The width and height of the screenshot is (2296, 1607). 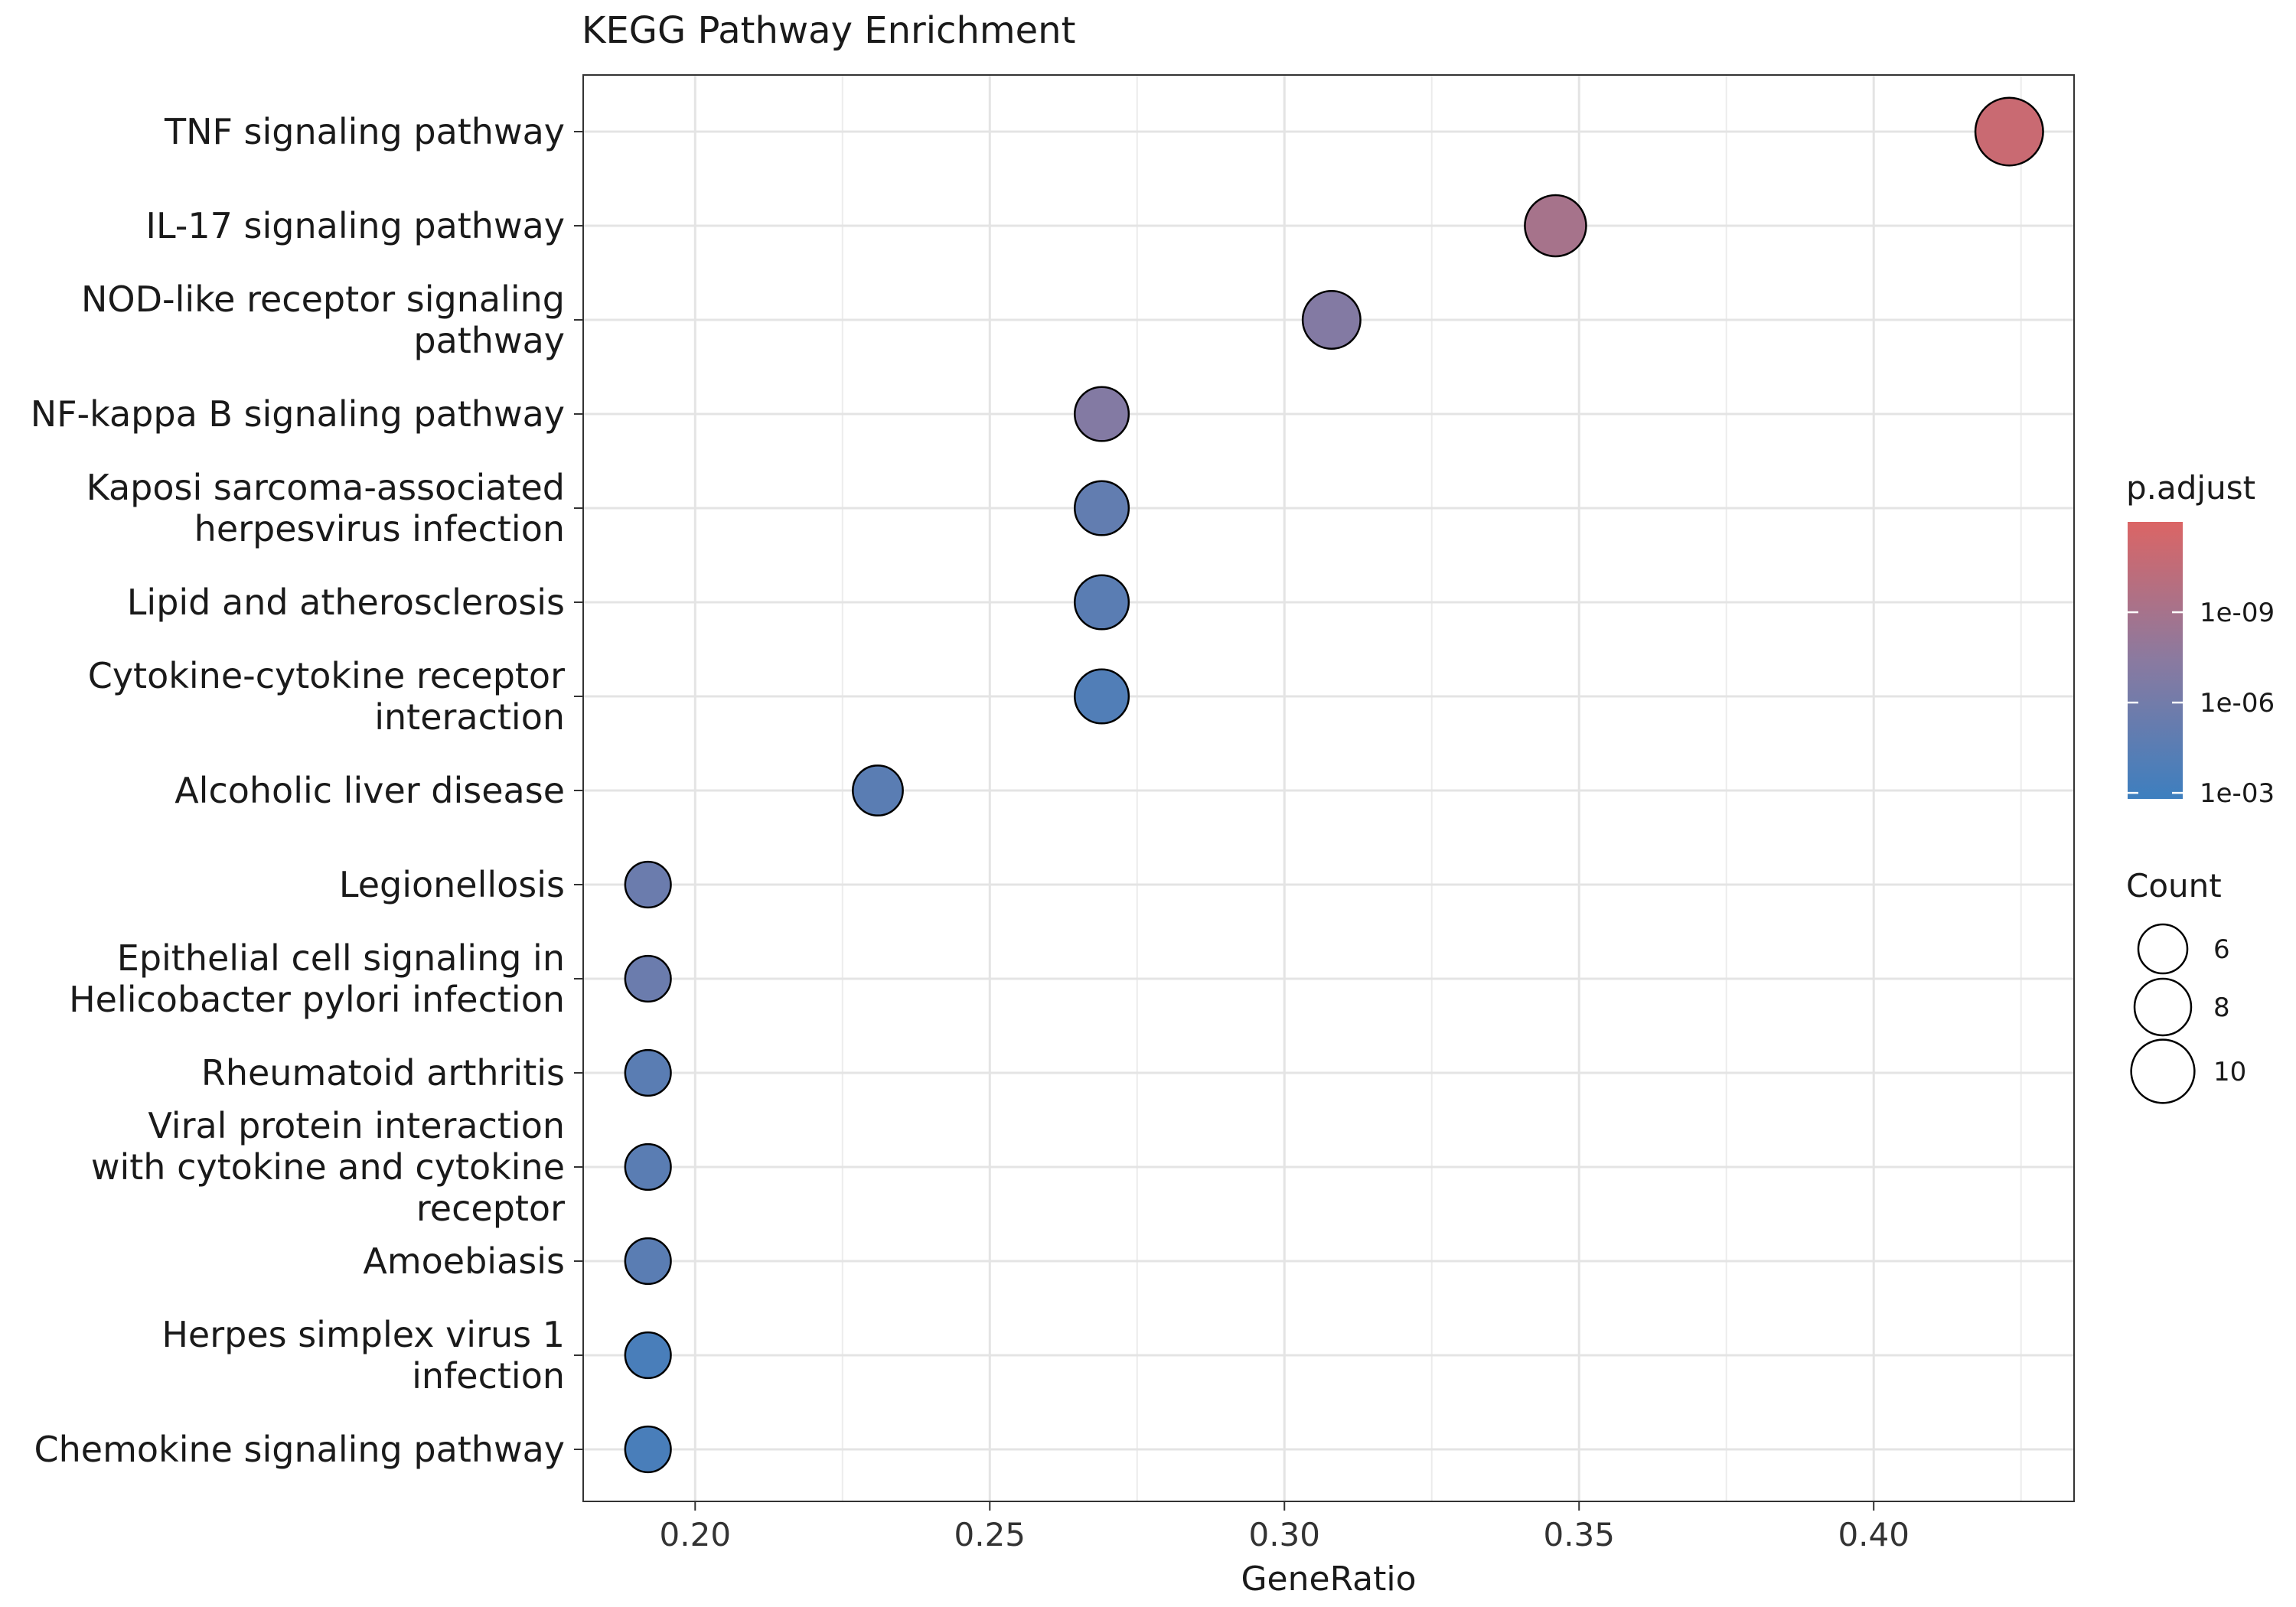 I want to click on count-legend-label: 8, so click(x=2221, y=1008).